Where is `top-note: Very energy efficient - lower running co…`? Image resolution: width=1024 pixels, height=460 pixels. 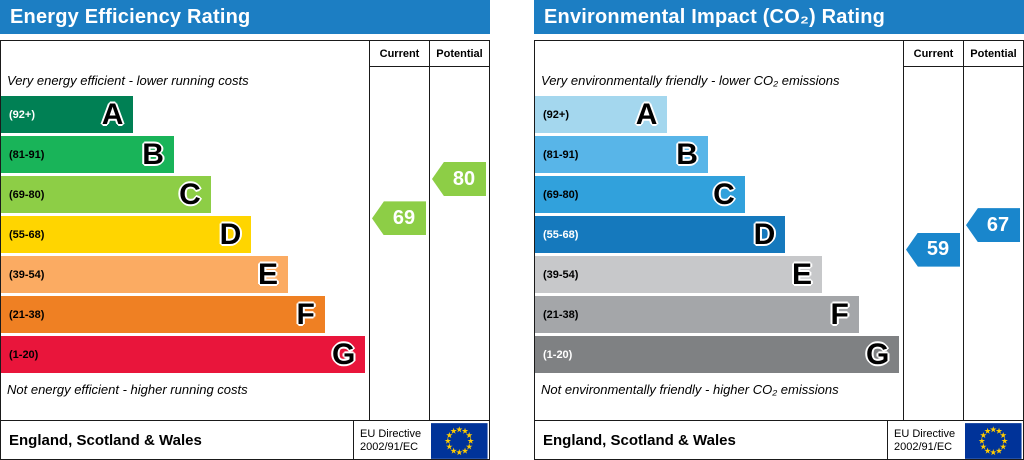 top-note: Very energy efficient - lower running co… is located at coordinates (128, 80).